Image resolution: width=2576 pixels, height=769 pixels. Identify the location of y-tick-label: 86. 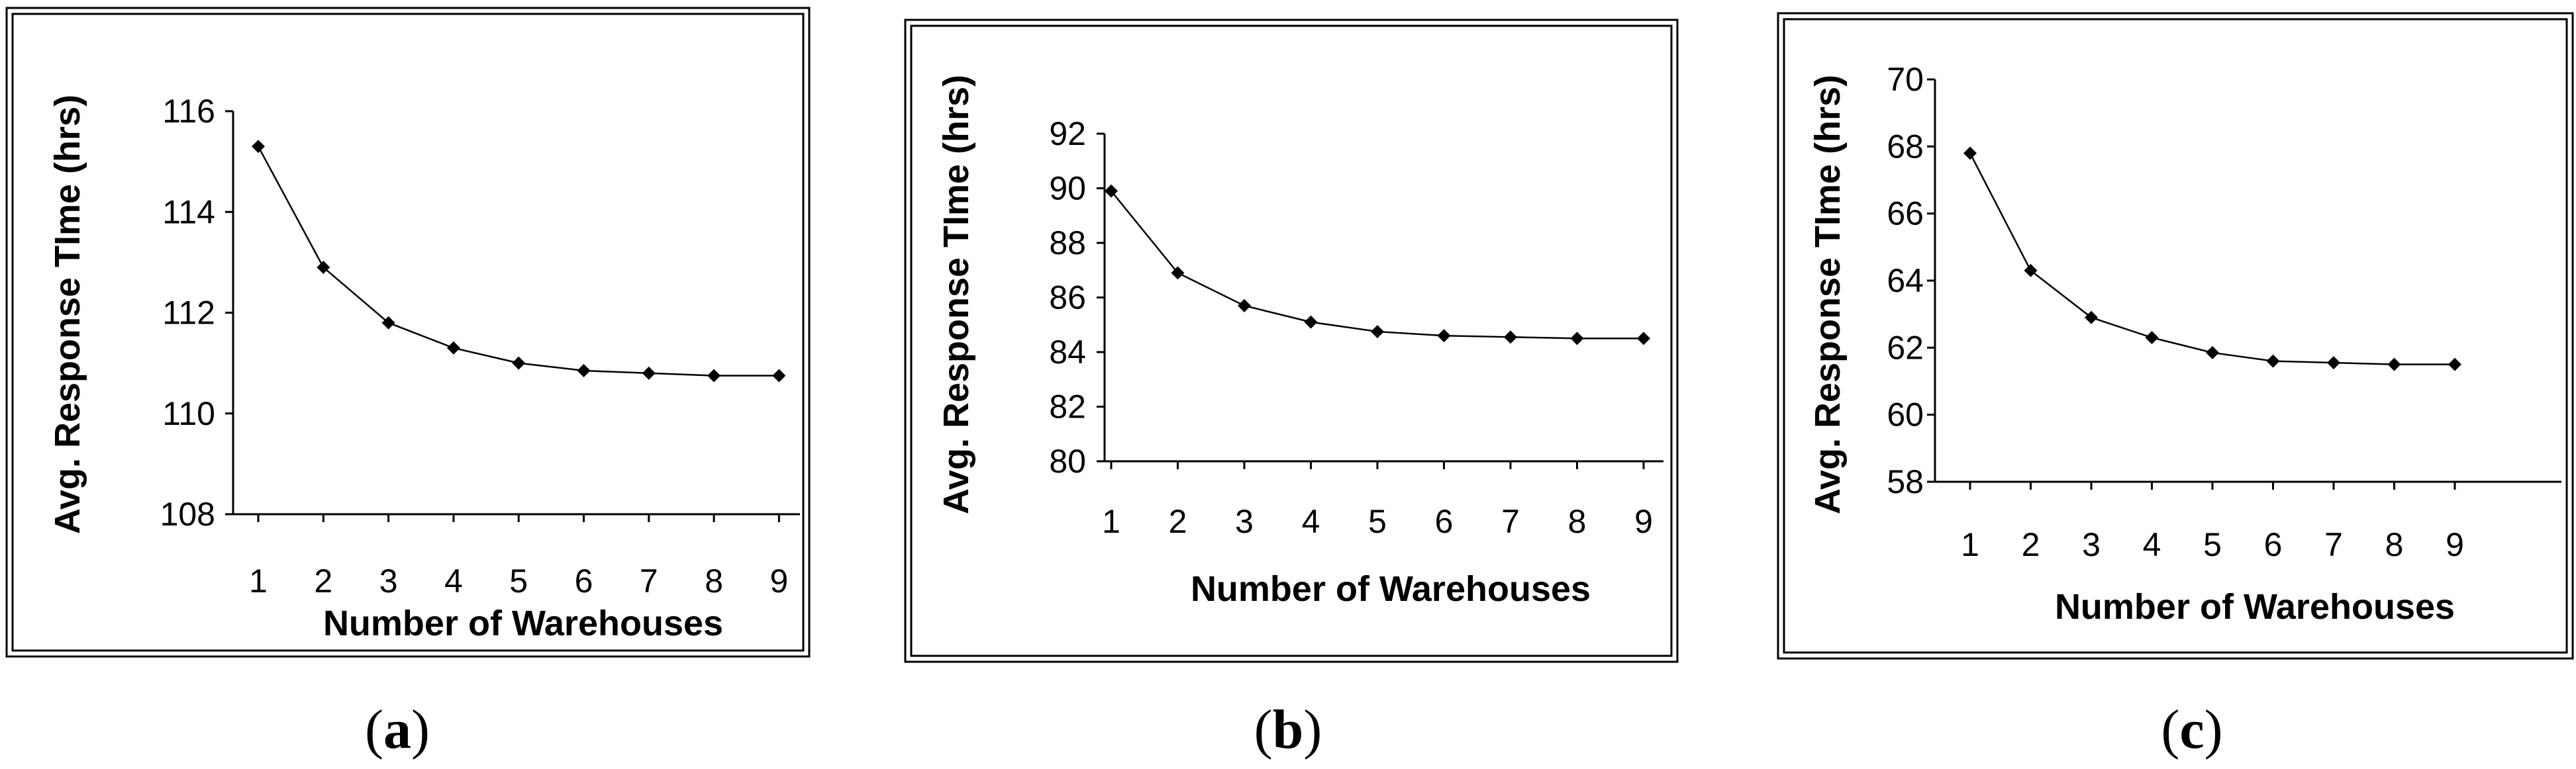
(1067, 297).